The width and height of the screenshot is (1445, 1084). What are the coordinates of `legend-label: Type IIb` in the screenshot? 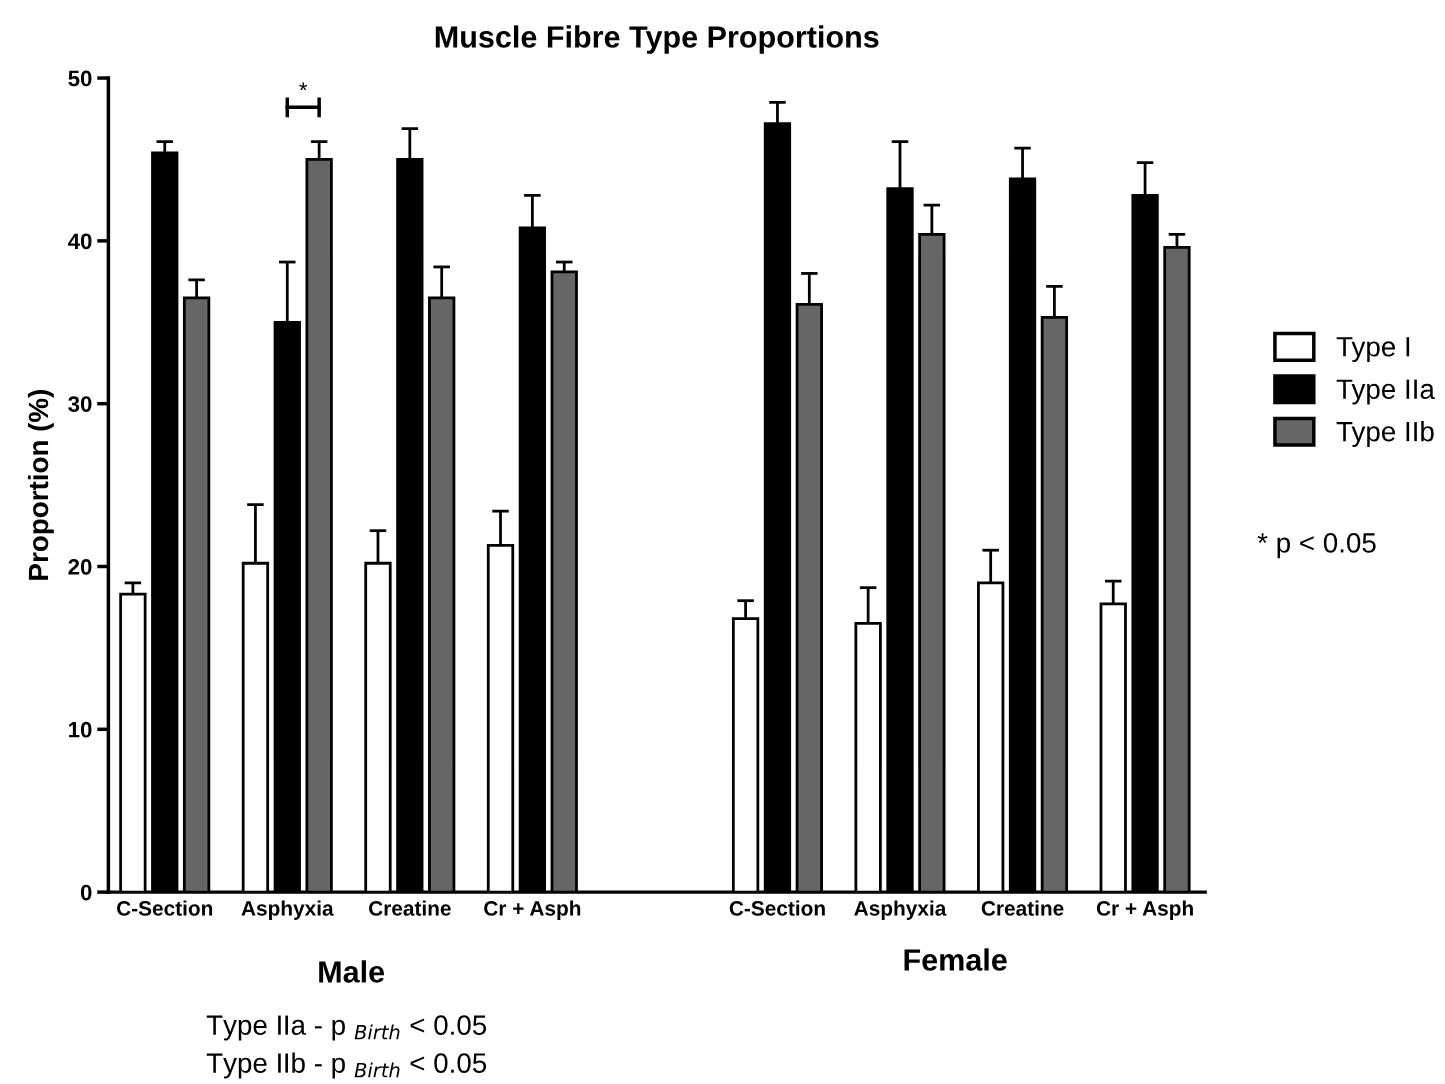 It's located at (1385, 434).